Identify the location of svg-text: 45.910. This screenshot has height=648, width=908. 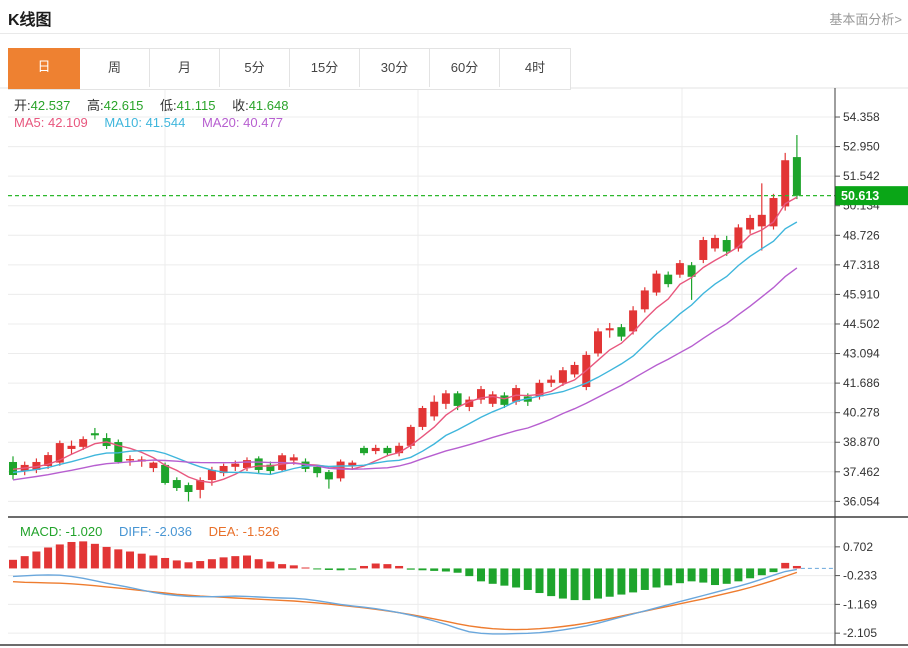
(861, 294).